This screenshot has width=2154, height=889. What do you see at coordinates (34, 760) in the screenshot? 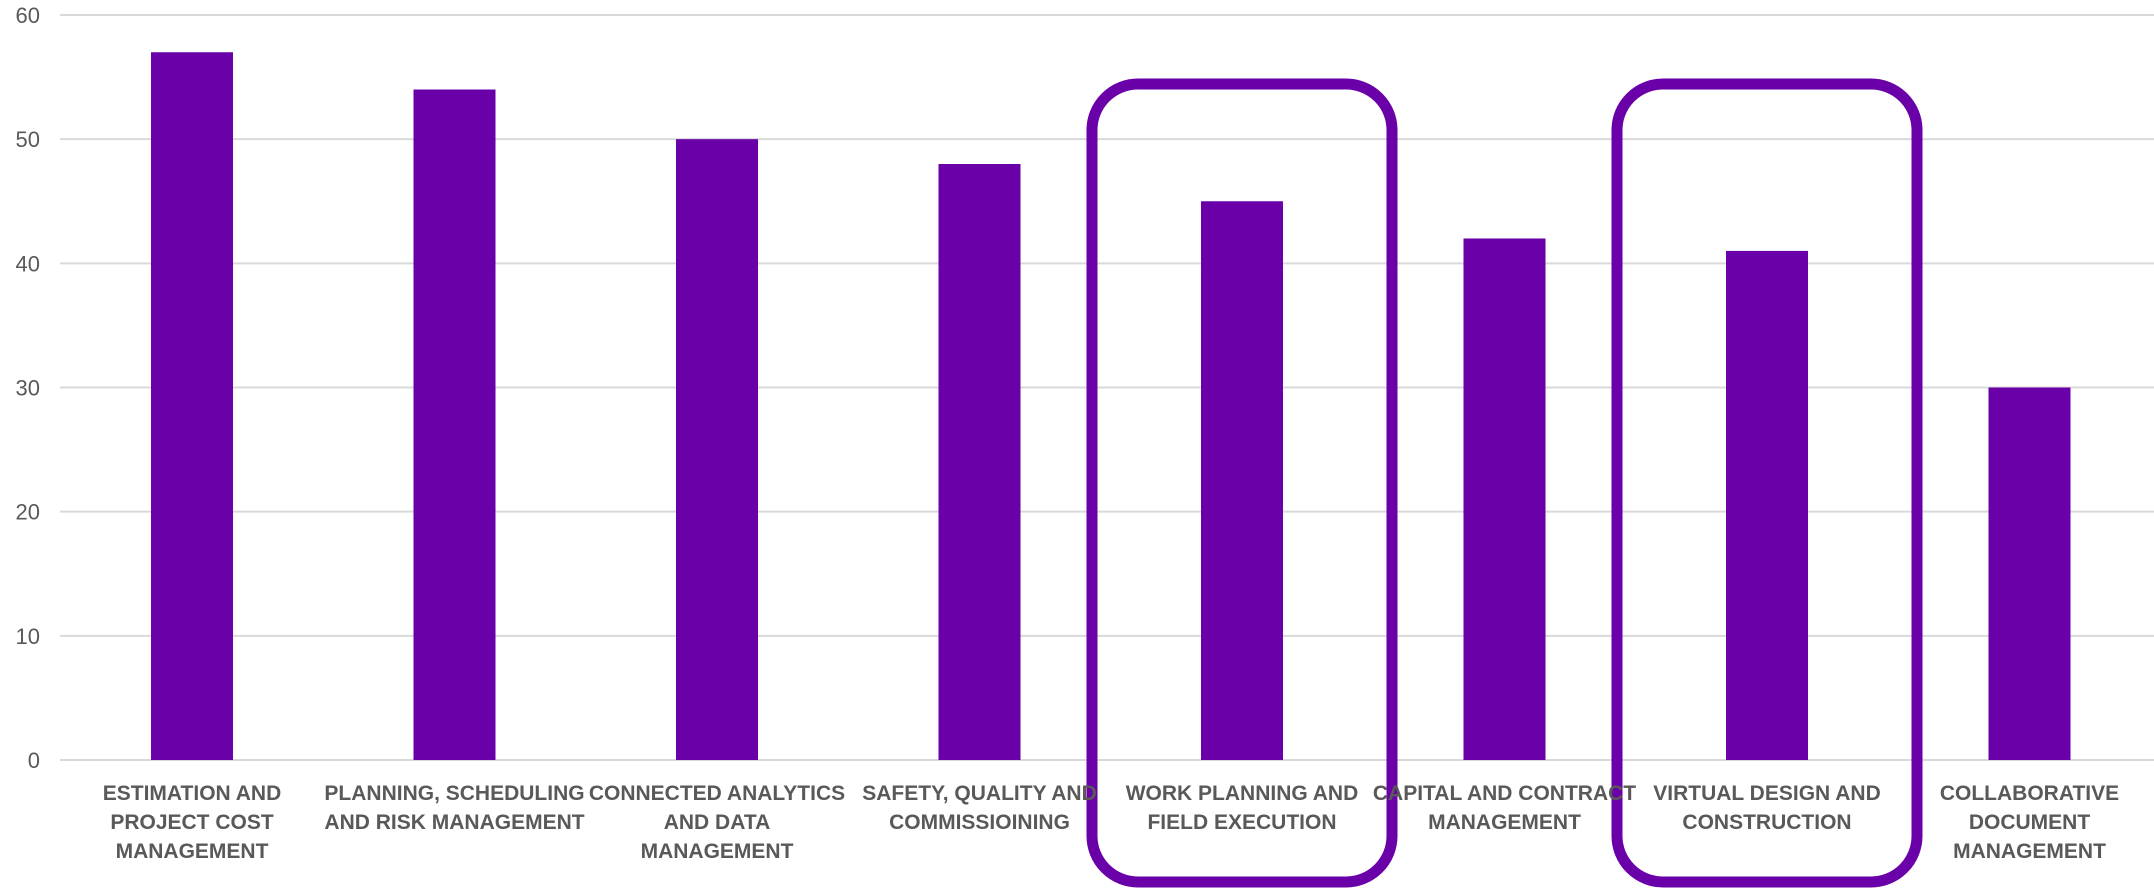
I see `y-tick-label: 0` at bounding box center [34, 760].